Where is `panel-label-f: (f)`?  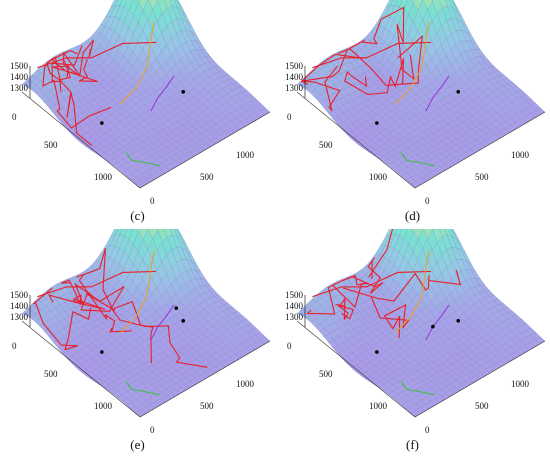
panel-label-f: (f) is located at coordinates (412, 444).